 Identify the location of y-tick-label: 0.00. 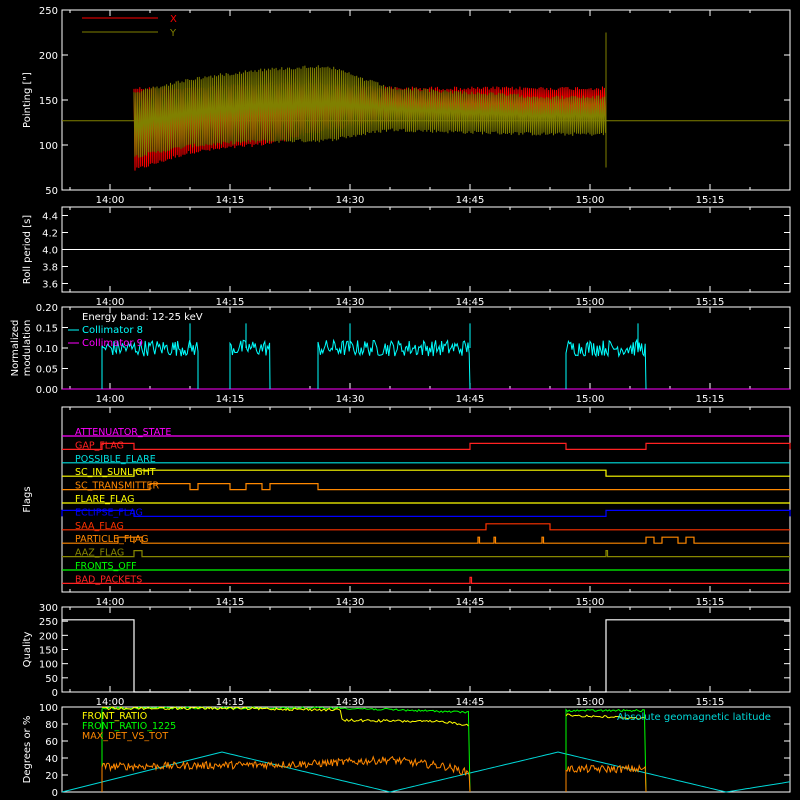
(47, 390).